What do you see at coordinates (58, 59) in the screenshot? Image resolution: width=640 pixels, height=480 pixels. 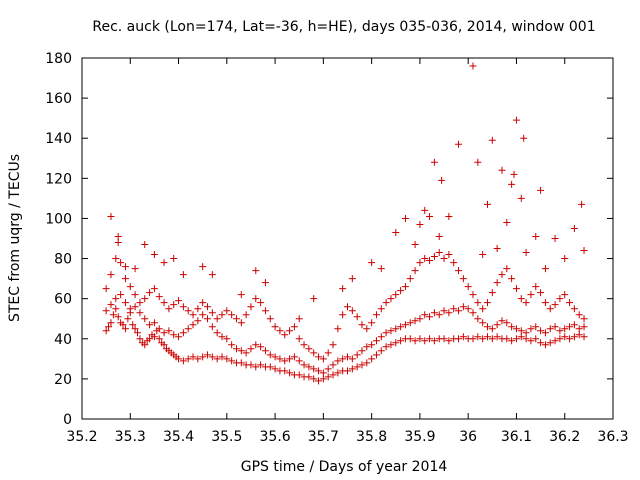 I see `y-tick-label: 180` at bounding box center [58, 59].